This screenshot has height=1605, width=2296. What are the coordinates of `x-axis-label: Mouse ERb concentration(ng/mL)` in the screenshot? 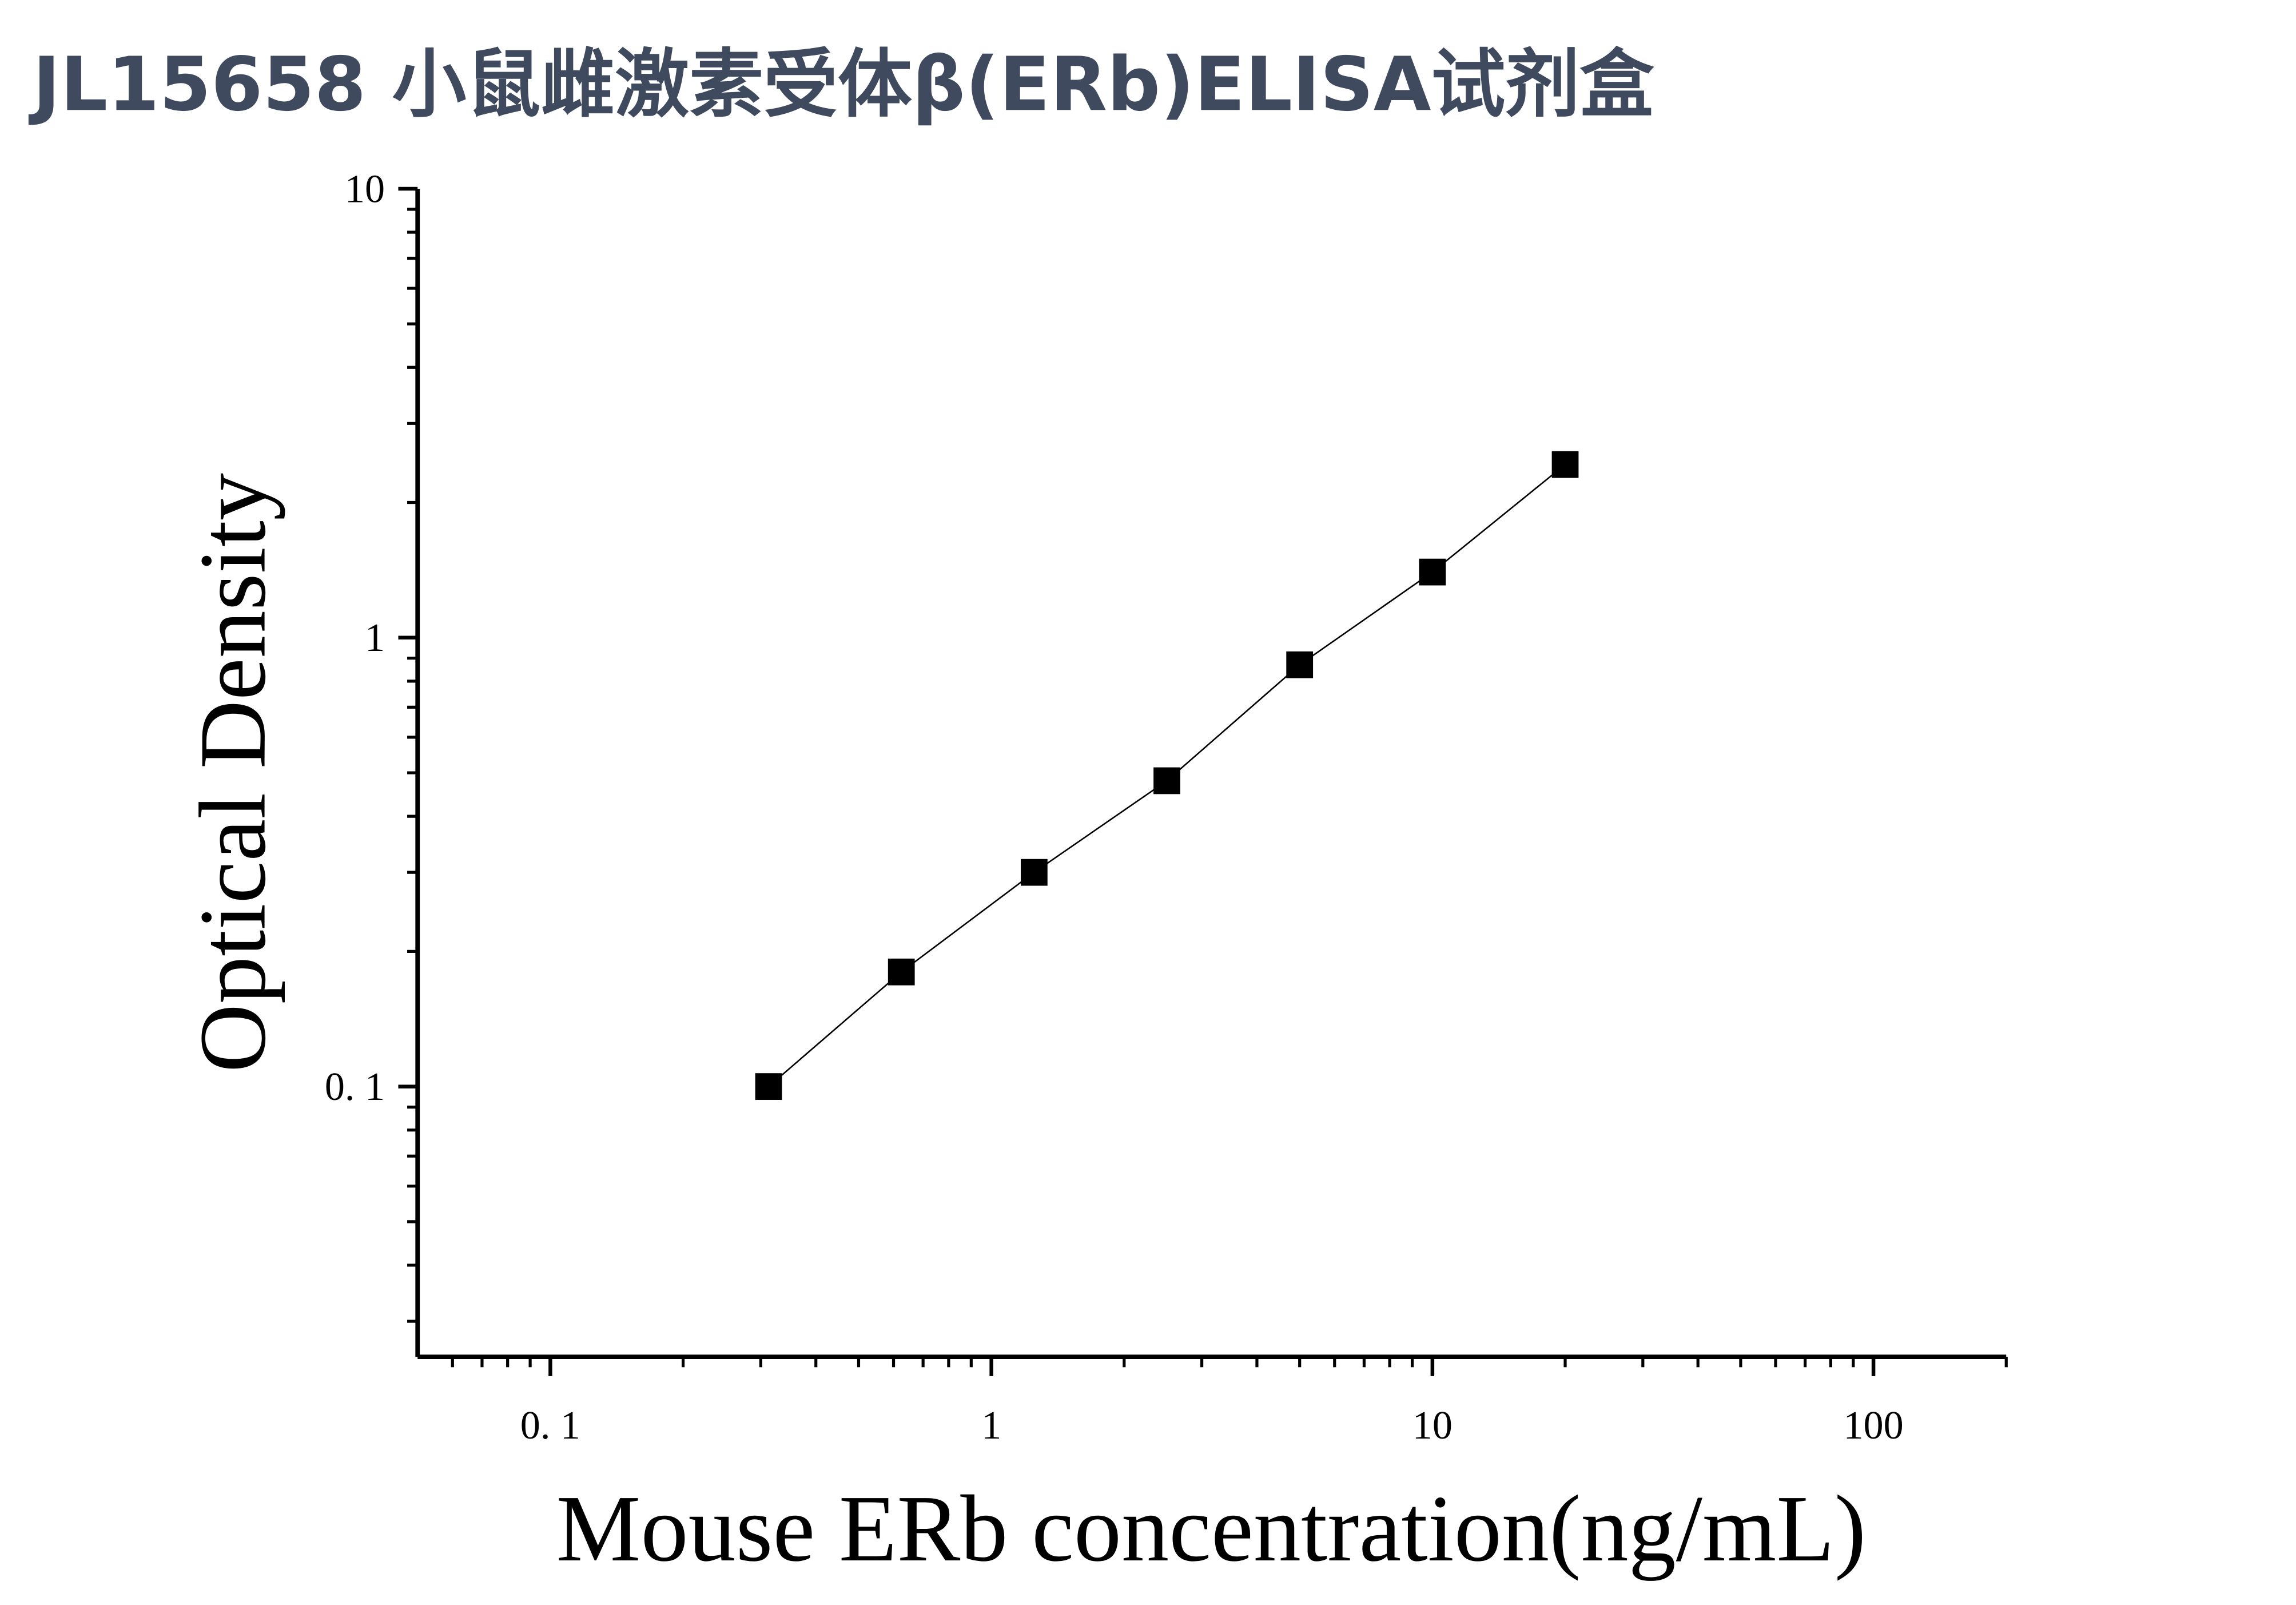 It's located at (1212, 1528).